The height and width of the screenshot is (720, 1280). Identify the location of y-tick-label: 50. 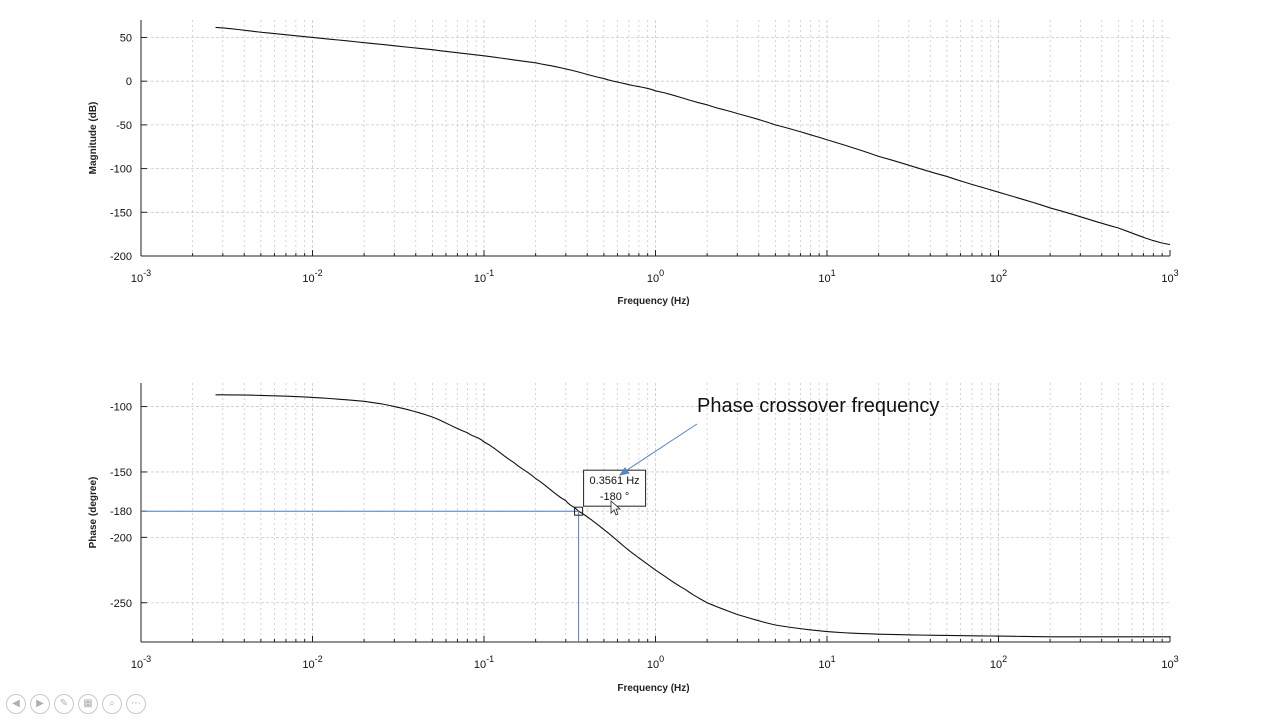
(126, 38).